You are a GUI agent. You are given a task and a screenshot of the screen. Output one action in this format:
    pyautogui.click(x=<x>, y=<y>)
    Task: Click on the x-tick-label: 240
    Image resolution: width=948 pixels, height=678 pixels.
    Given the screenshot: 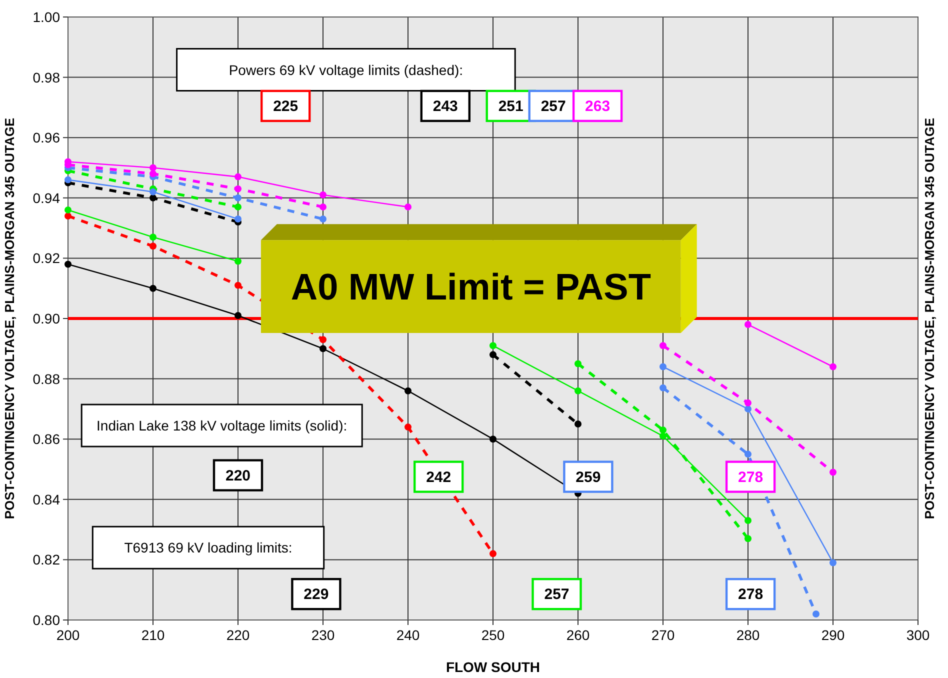 What is the action you would take?
    pyautogui.click(x=408, y=635)
    